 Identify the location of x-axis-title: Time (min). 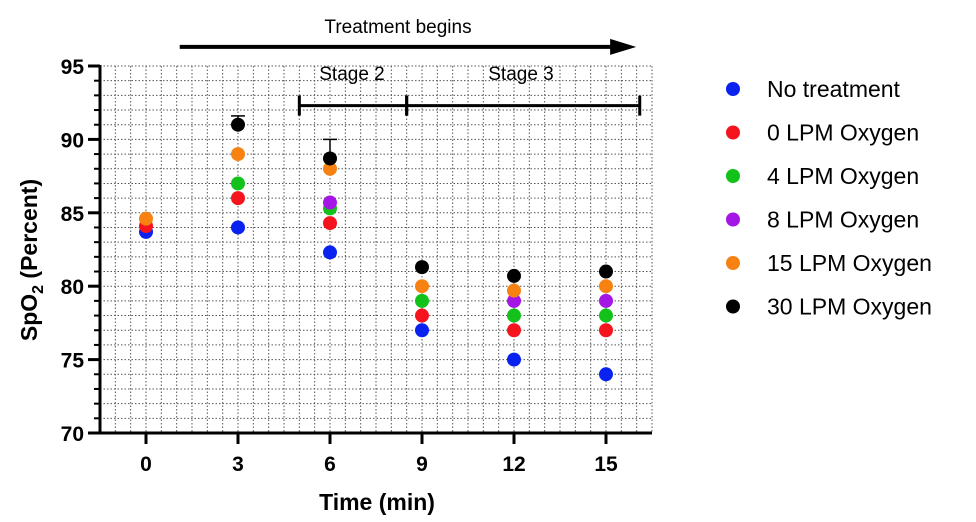
(377, 502).